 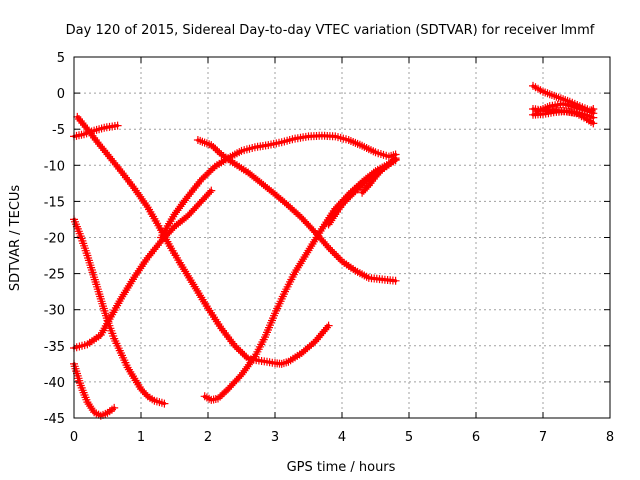 I want to click on x-tick-label: 8, so click(x=610, y=437).